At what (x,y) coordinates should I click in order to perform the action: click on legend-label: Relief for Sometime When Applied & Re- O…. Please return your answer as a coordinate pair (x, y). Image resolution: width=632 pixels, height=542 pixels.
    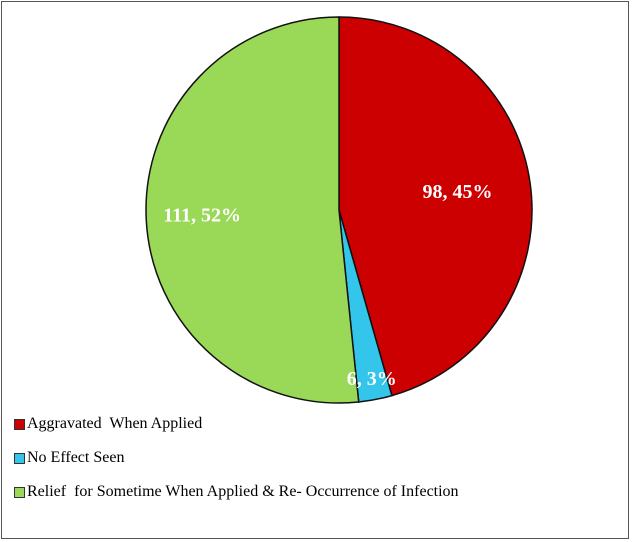
    Looking at the image, I should click on (243, 491).